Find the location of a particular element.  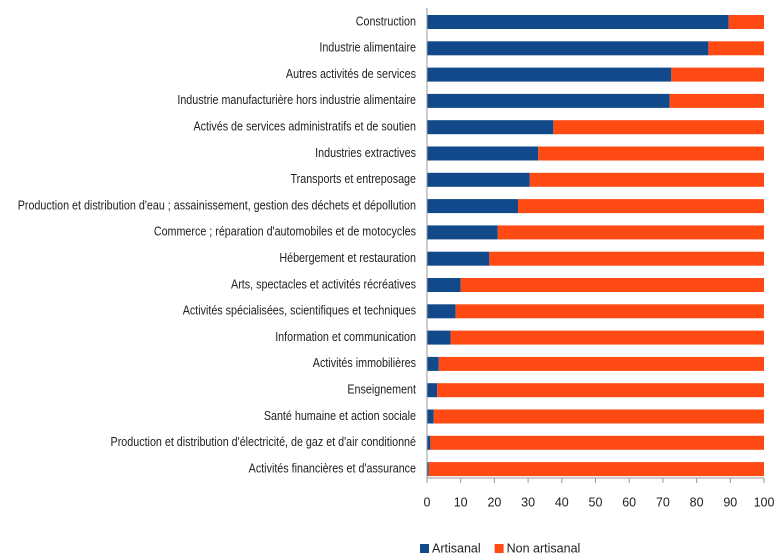

legend-label: Artisanal is located at coordinates (456, 548).